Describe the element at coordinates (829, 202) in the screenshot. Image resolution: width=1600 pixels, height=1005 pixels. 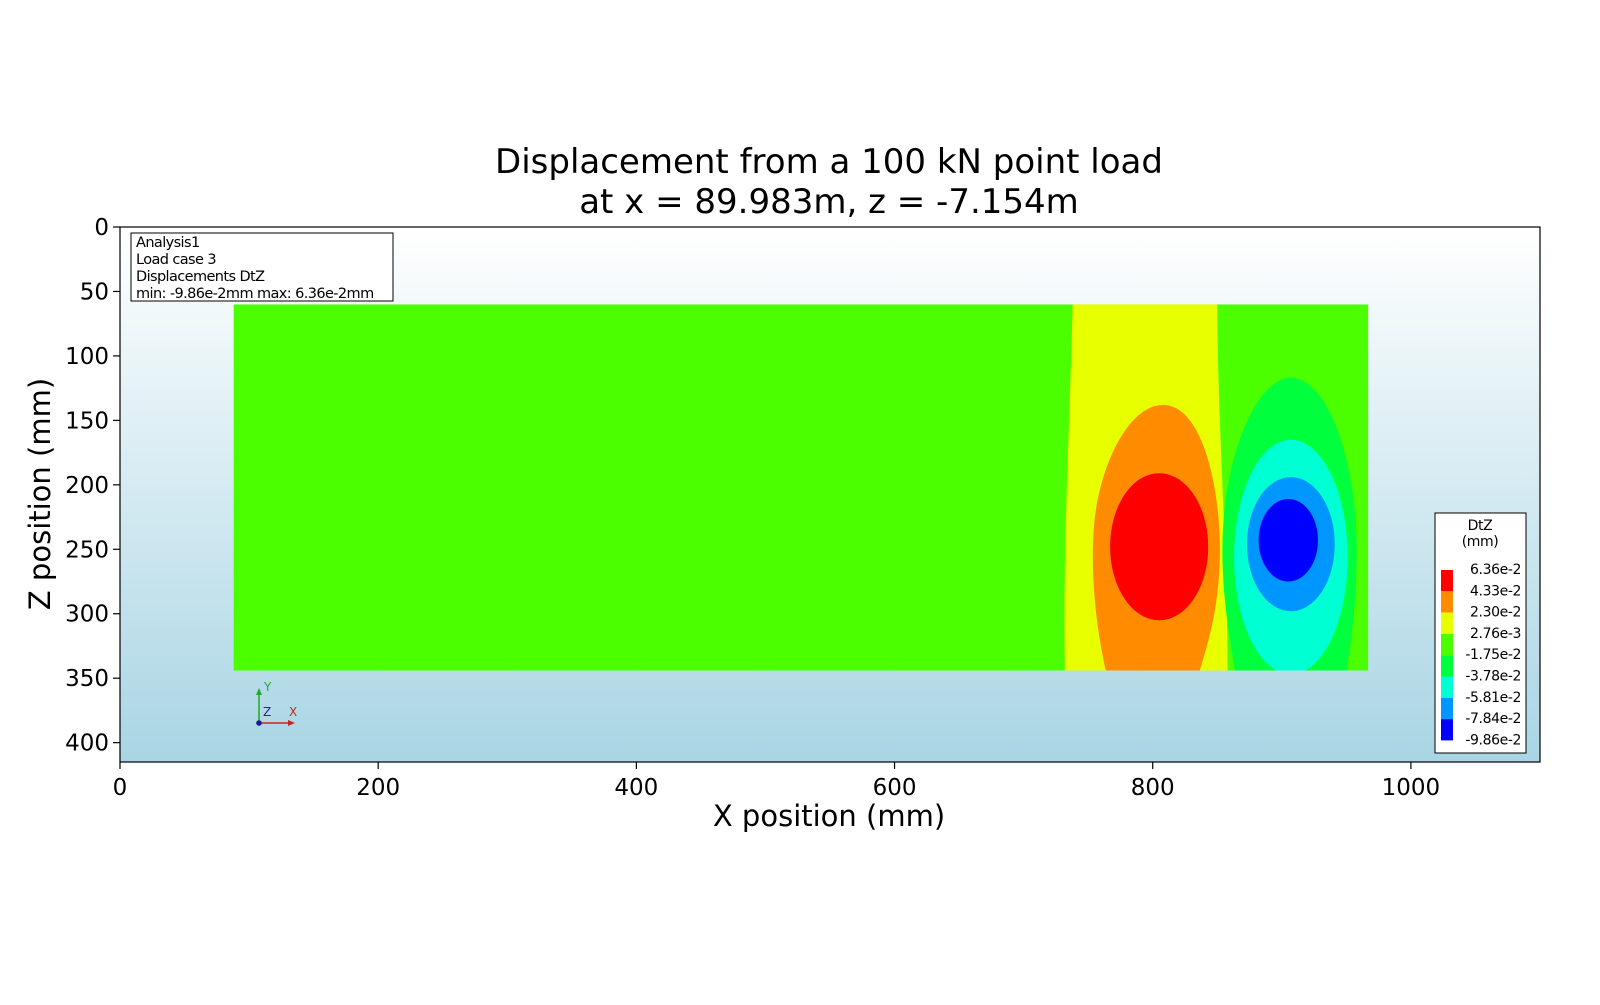
I see `chart-title-line2: at x = 89.983m, z = -7.154m` at that location.